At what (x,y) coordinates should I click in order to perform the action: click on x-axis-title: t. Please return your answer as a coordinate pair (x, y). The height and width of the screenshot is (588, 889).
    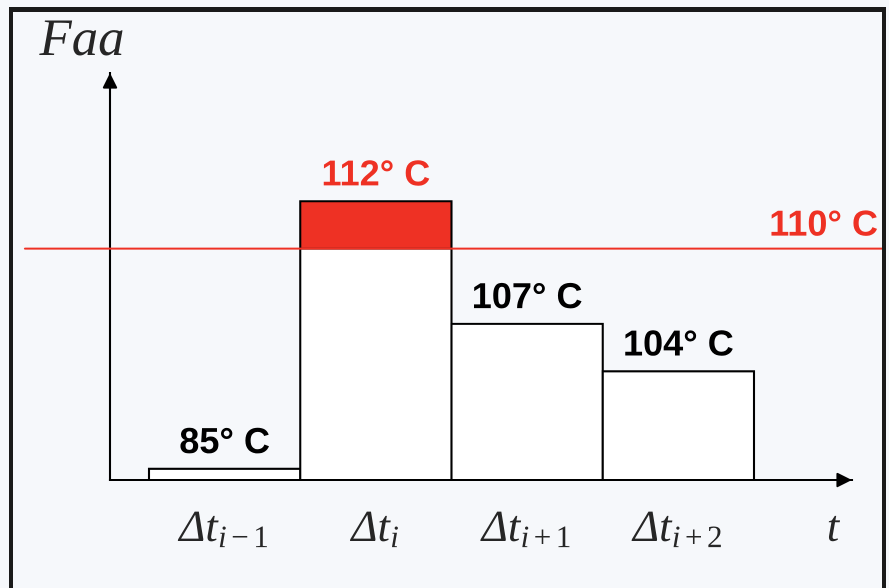
    Looking at the image, I should click on (834, 529).